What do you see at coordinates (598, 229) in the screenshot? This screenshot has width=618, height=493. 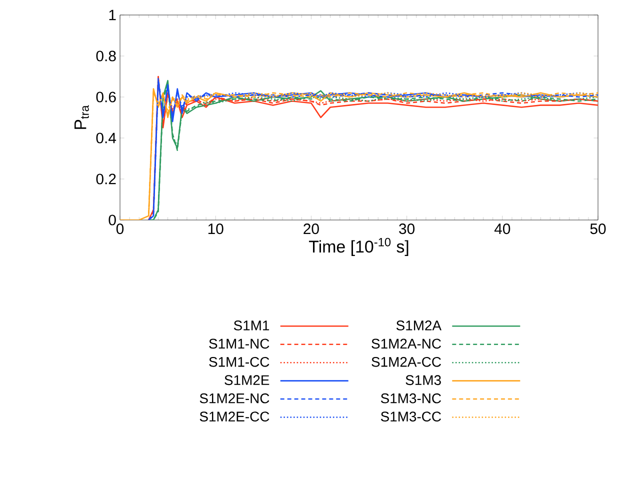 I see `x-tick-label: 50` at bounding box center [598, 229].